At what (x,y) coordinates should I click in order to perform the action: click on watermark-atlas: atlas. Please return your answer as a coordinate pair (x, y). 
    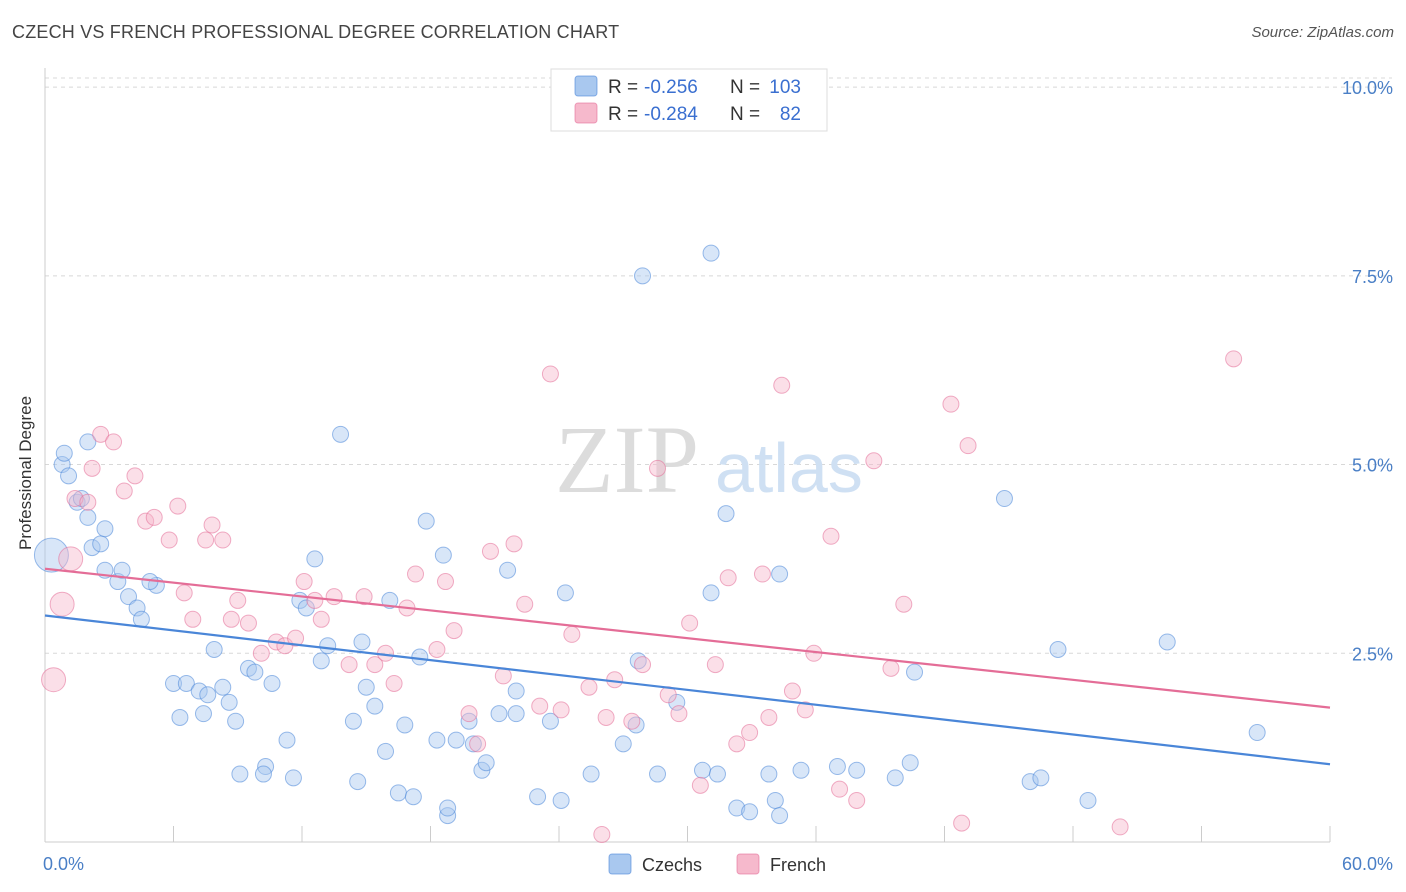
    Looking at the image, I should click on (789, 468).